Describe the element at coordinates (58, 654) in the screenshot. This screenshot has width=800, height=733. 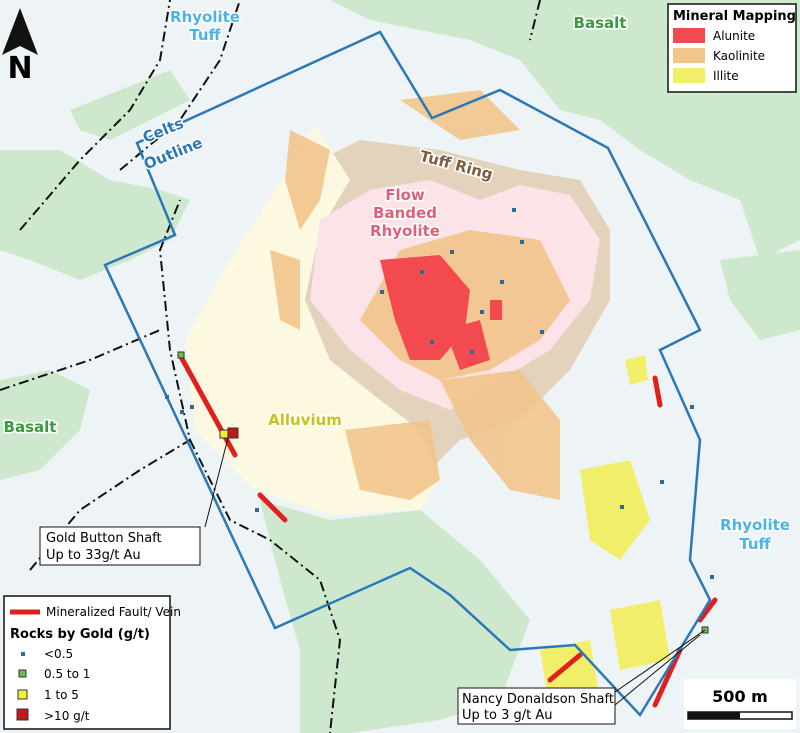
I see `legend-item: <0.5` at that location.